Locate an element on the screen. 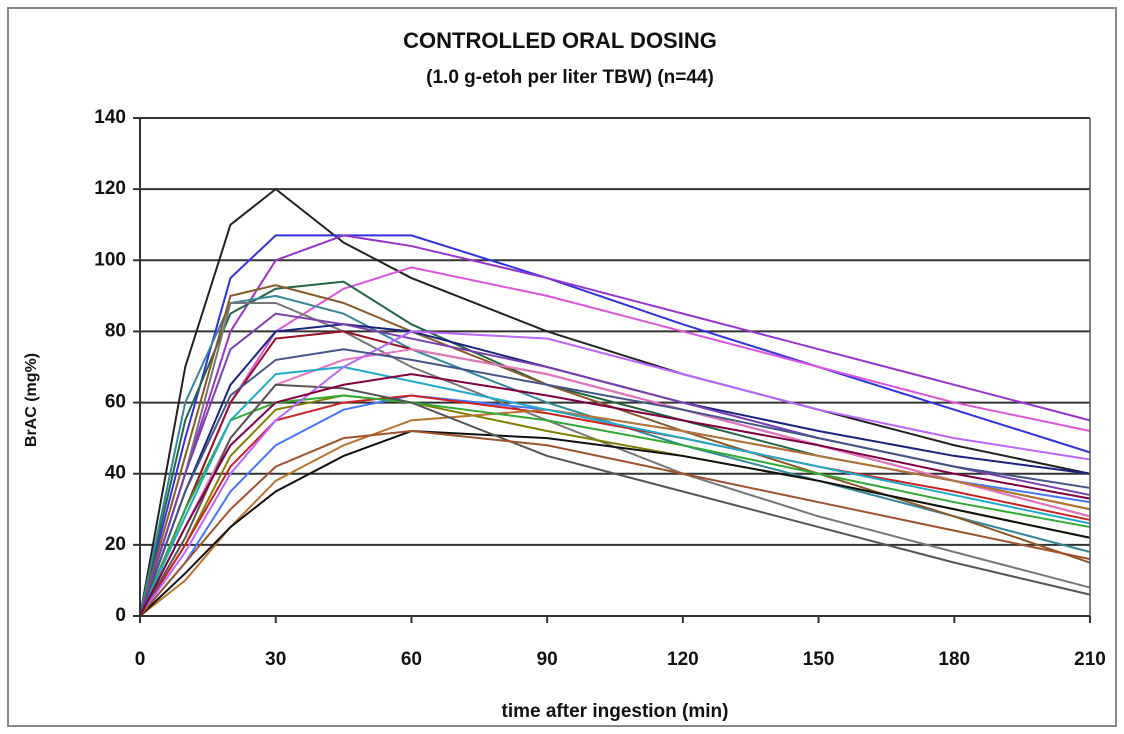  x-tick-label: 60 is located at coordinates (411, 659).